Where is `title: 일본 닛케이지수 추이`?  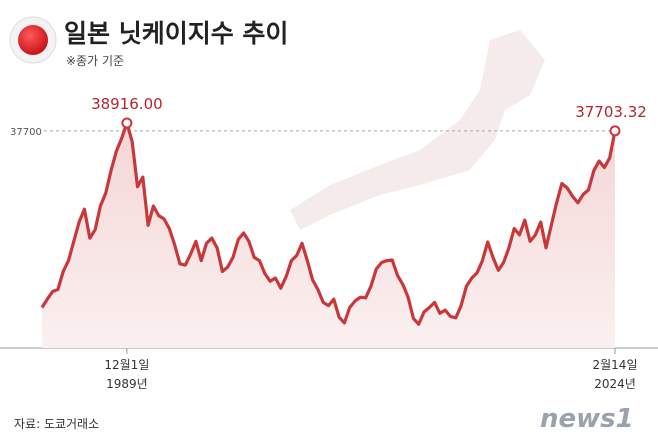
title: 일본 닛케이지수 추이 is located at coordinates (176, 33).